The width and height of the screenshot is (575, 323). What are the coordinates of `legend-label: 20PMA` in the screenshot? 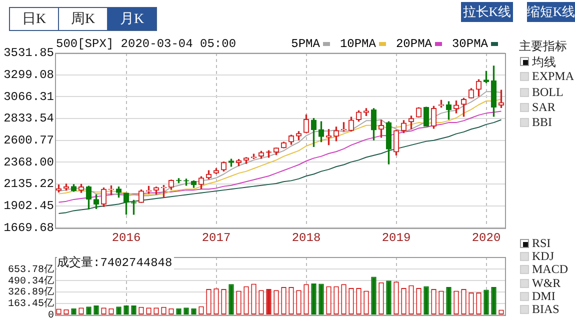 It's located at (414, 44).